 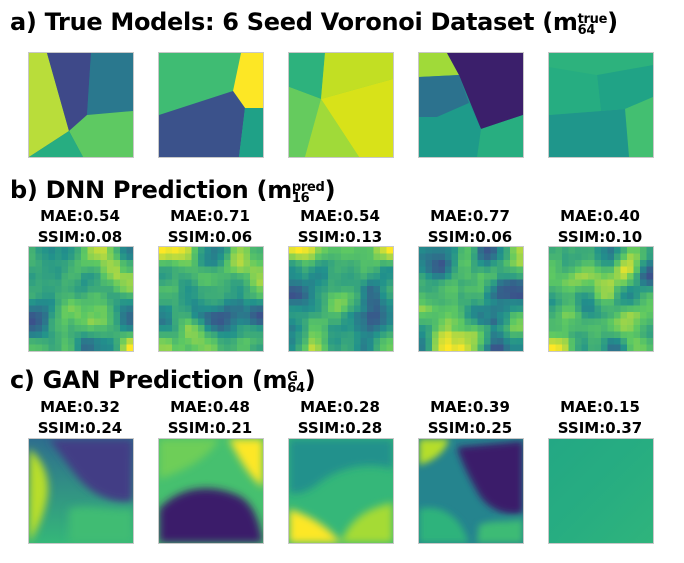 What do you see at coordinates (592, 19) in the screenshot?
I see `row-a-superscript: true` at bounding box center [592, 19].